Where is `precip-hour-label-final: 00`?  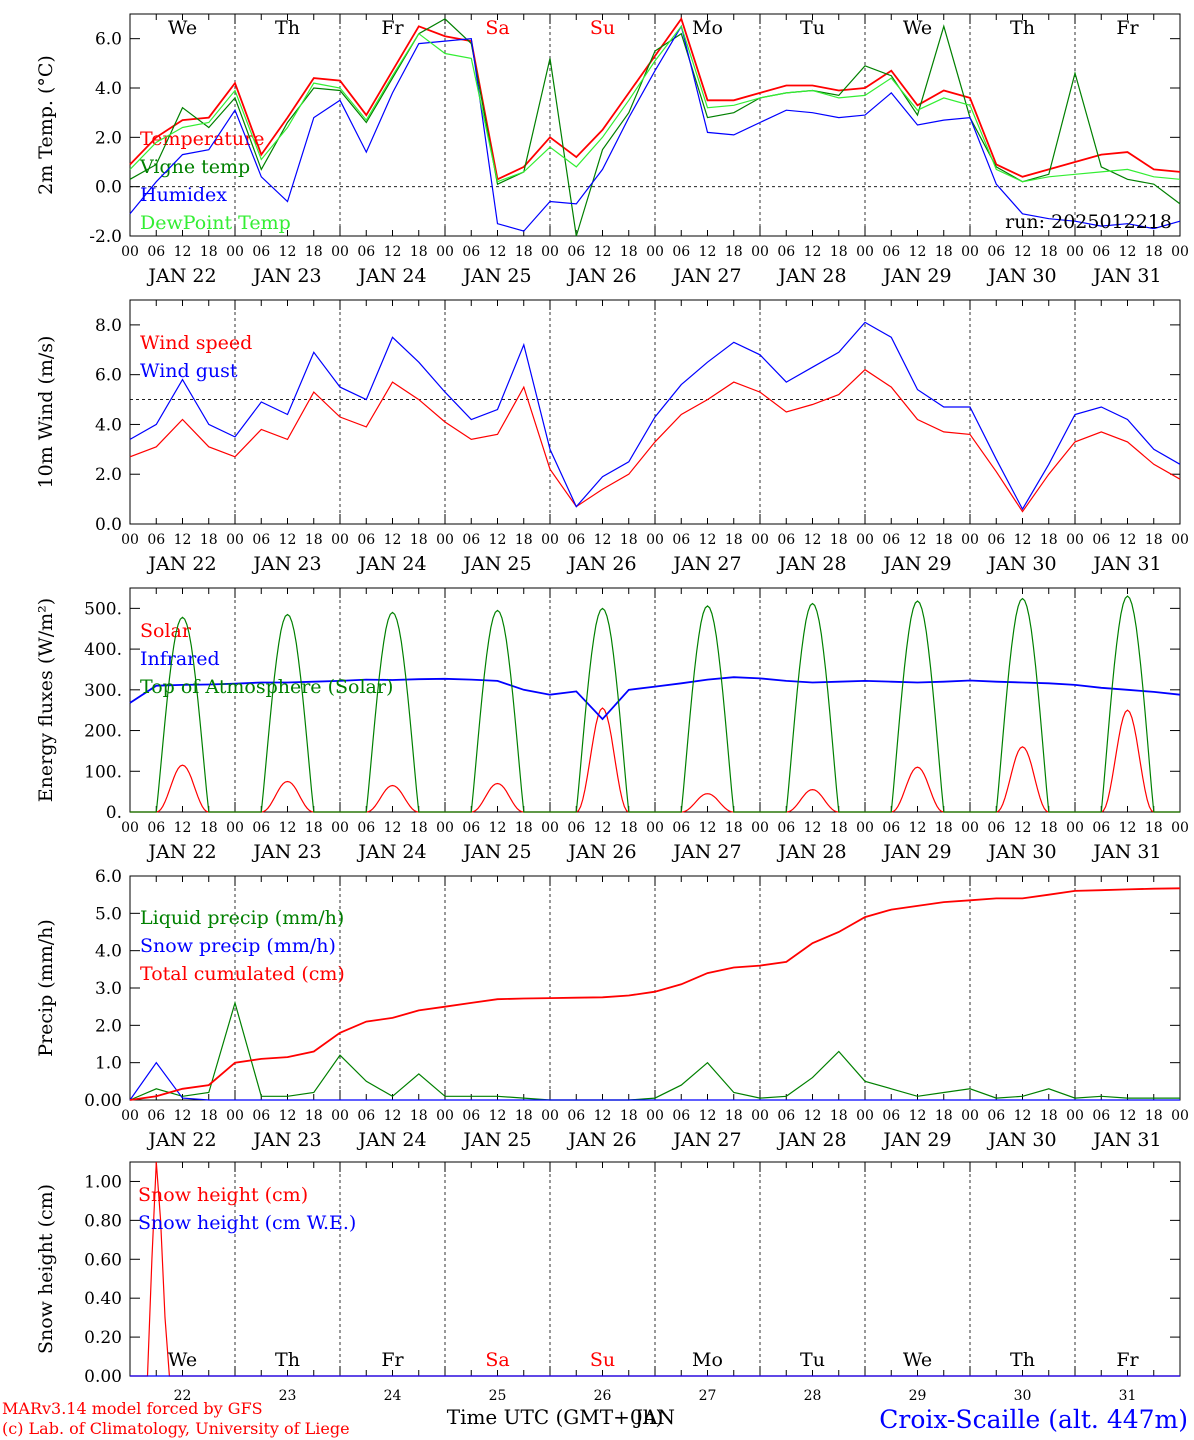
precip-hour-label-final: 00 is located at coordinates (1180, 1116).